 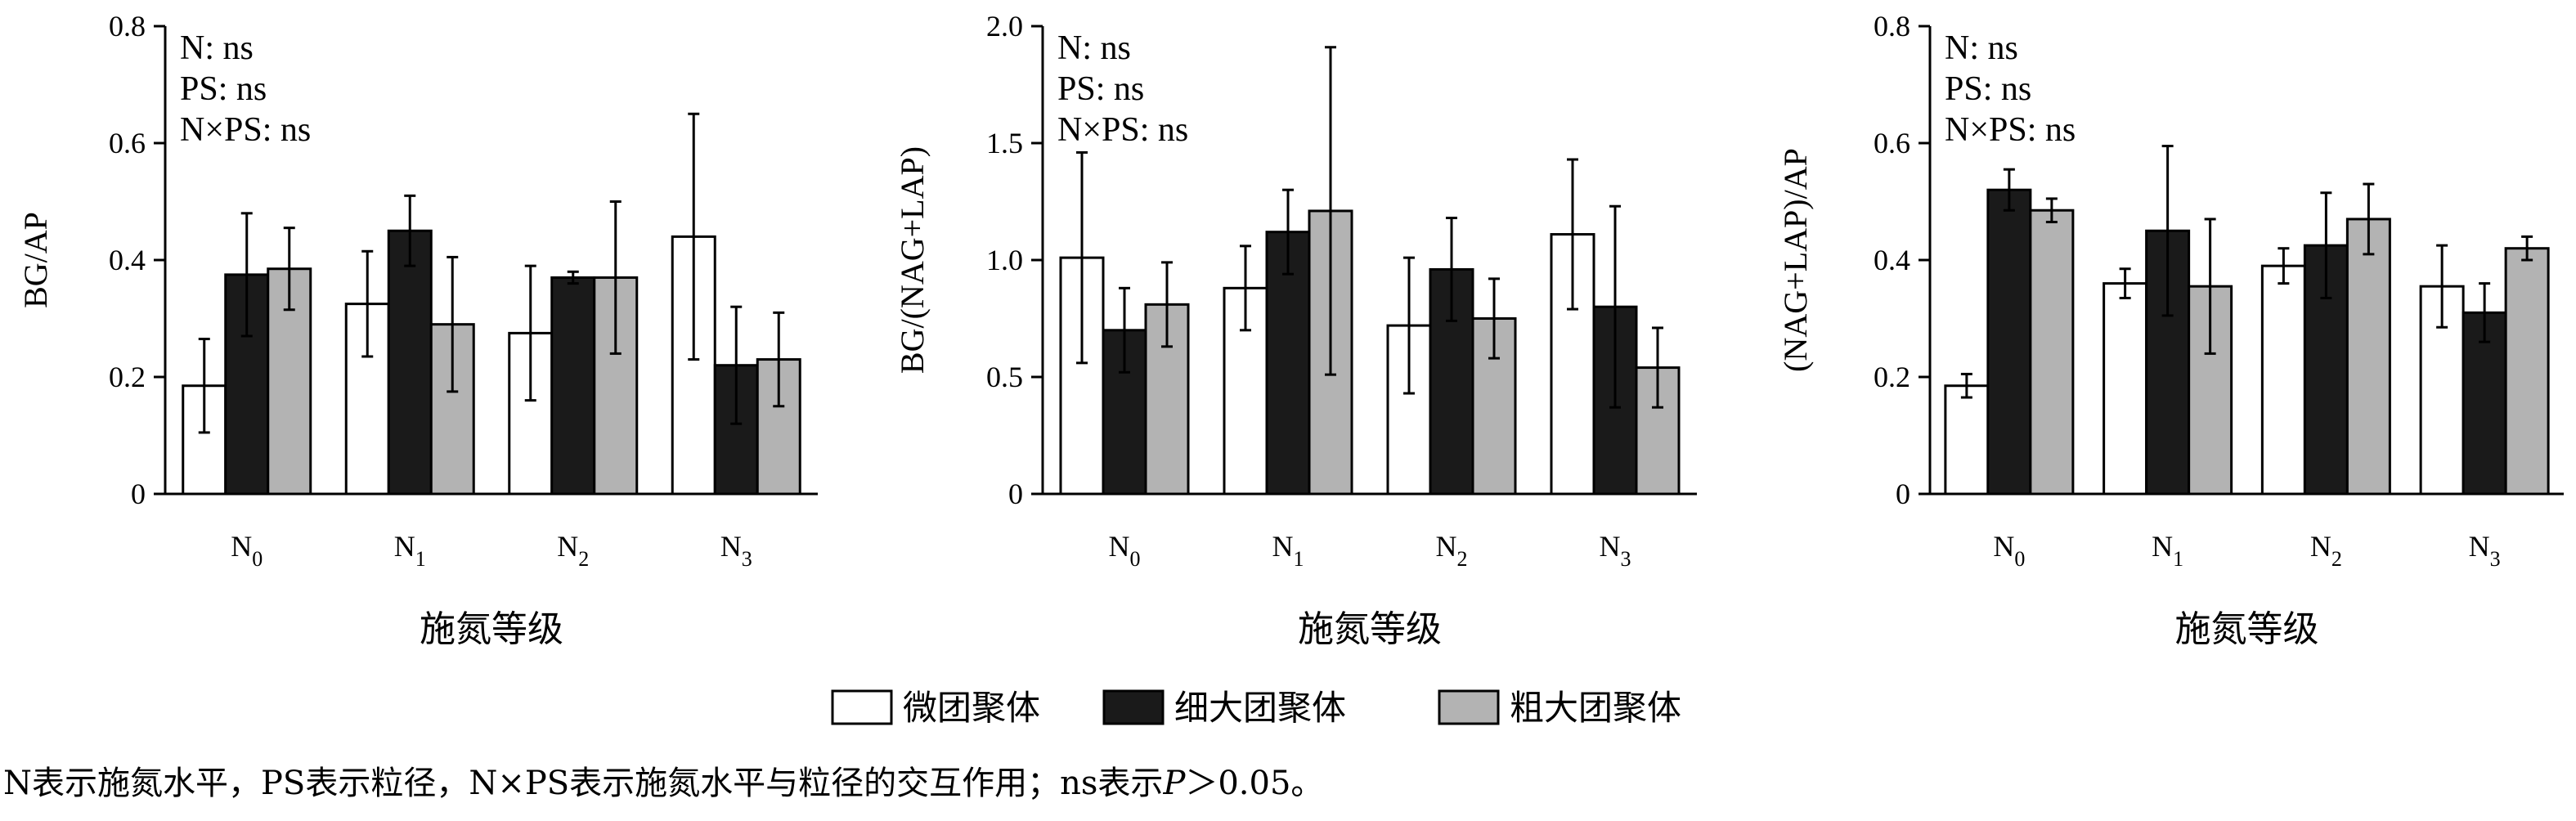 What do you see at coordinates (1004, 27) in the screenshot?
I see `y-tick-label: 2.0` at bounding box center [1004, 27].